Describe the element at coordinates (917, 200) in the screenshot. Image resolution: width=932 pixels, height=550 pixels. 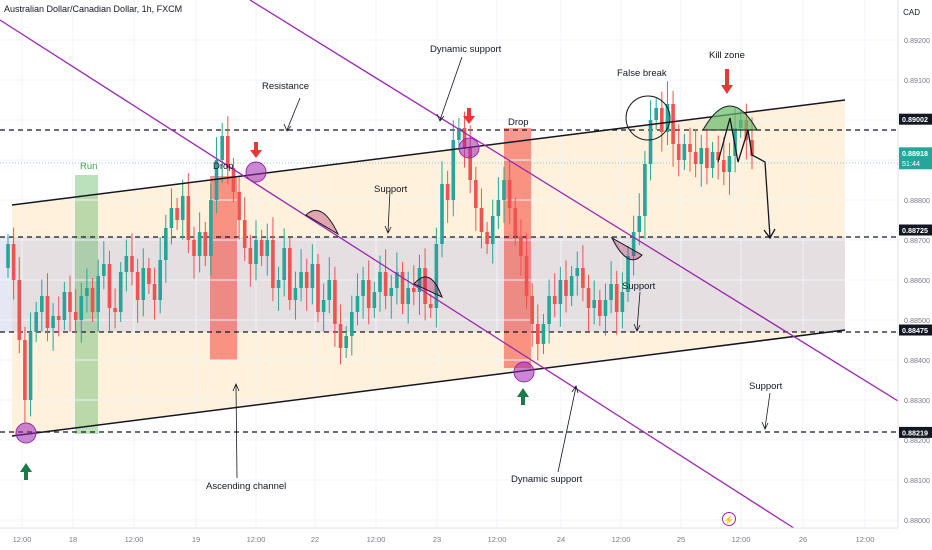
I see `price-tick-label: 0.88800` at that location.